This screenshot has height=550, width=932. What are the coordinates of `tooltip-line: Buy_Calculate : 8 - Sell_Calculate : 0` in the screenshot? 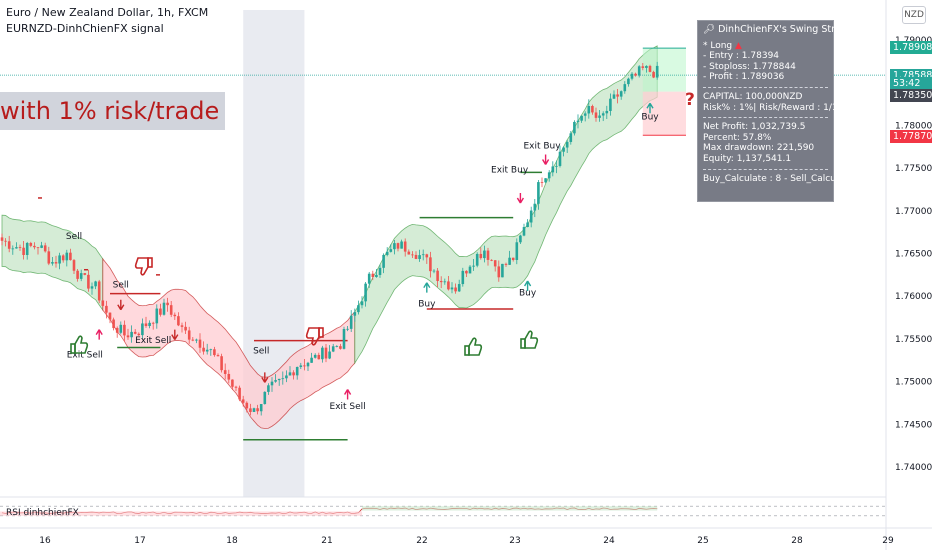 It's located at (785, 178).